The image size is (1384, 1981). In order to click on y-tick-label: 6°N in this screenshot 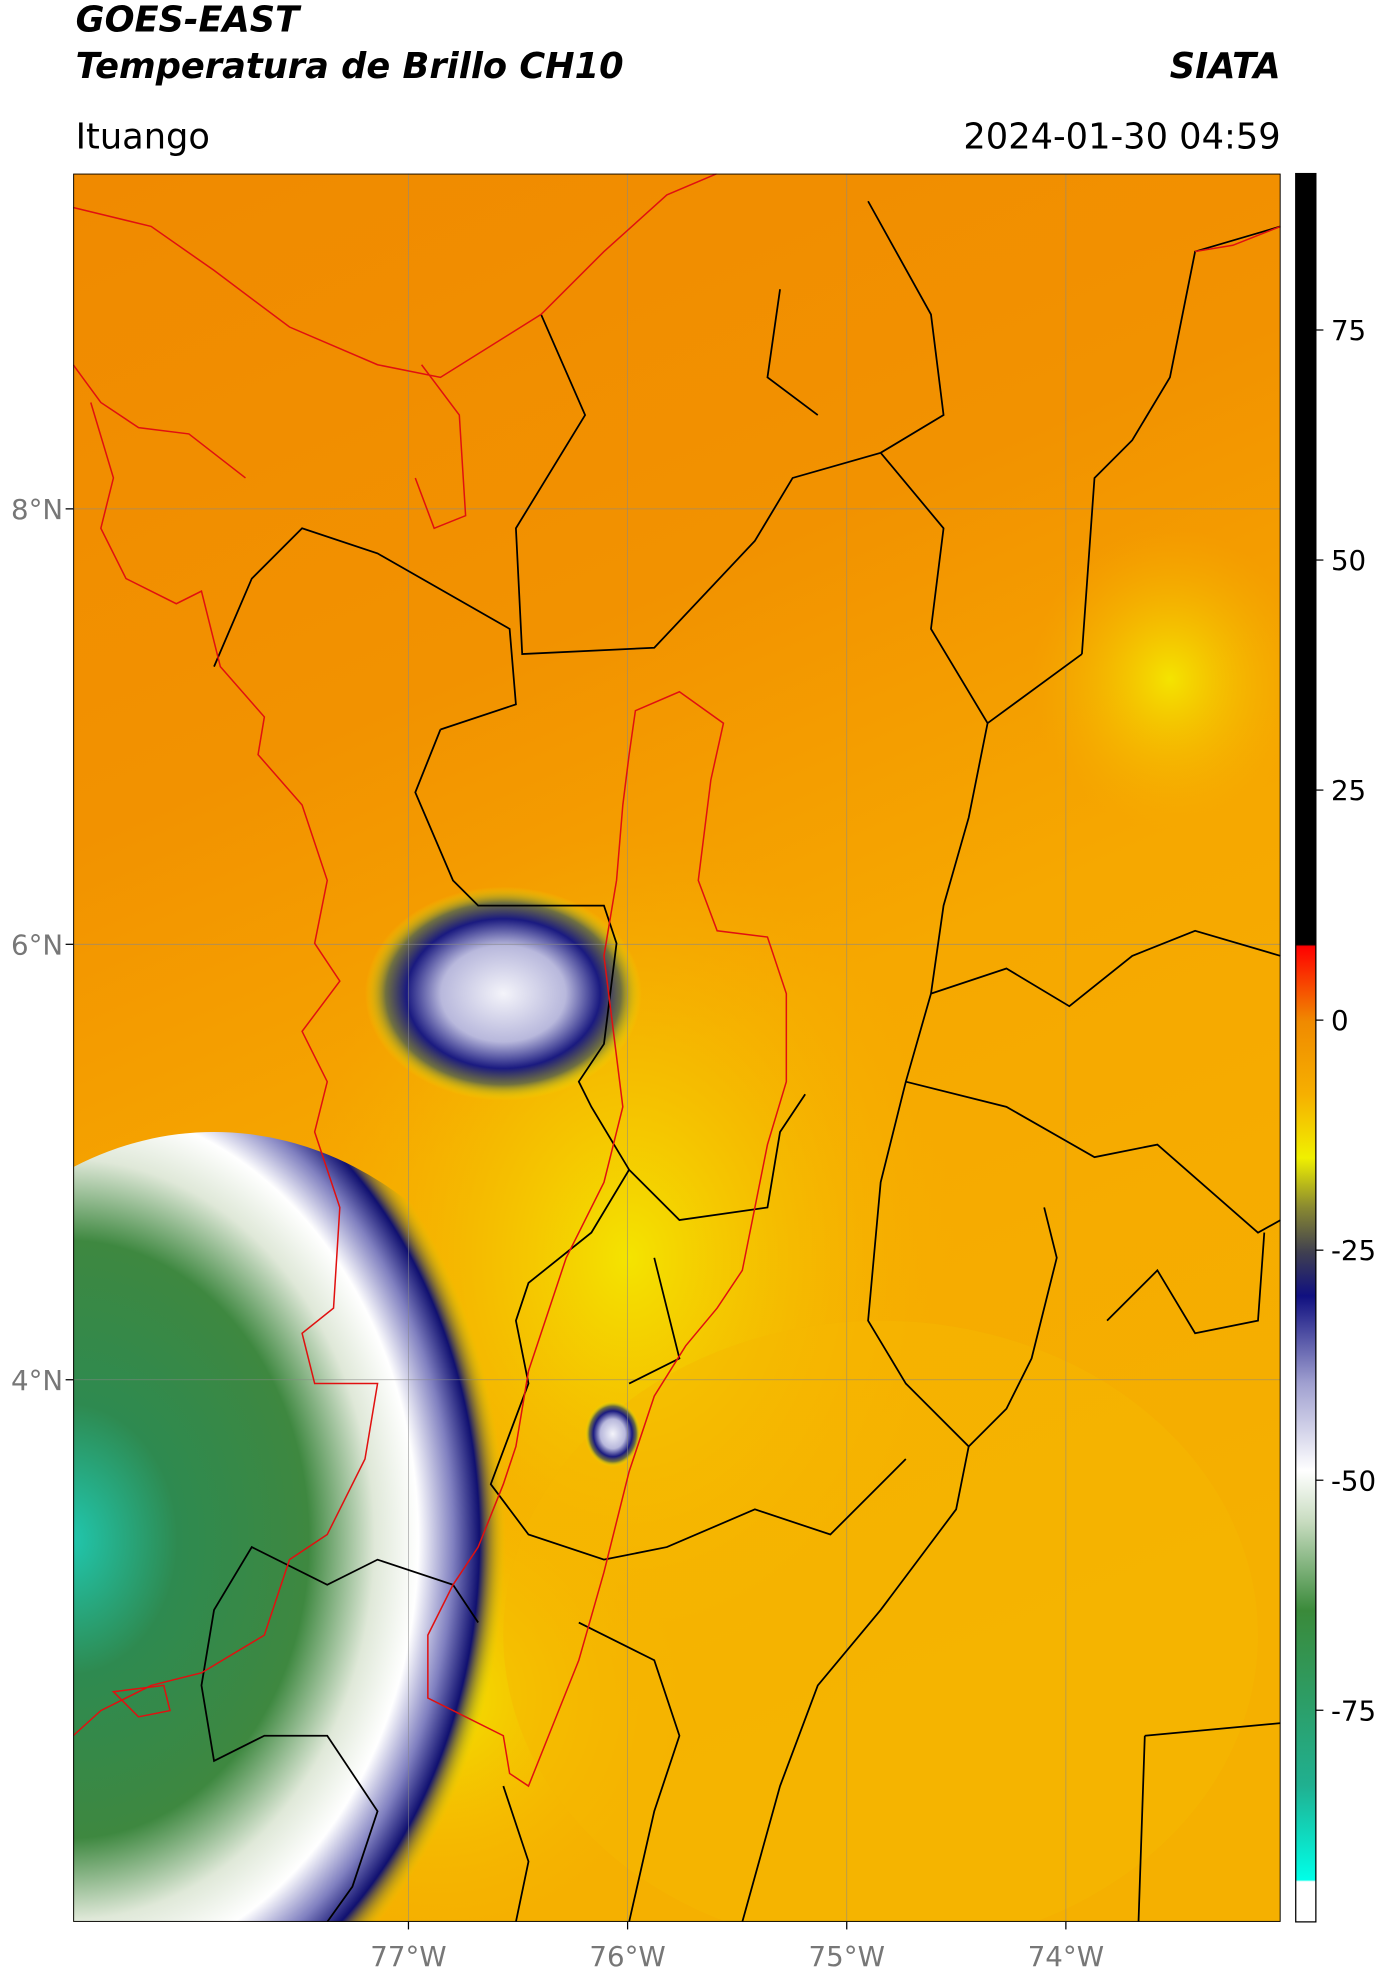, I will do `click(37, 944)`.